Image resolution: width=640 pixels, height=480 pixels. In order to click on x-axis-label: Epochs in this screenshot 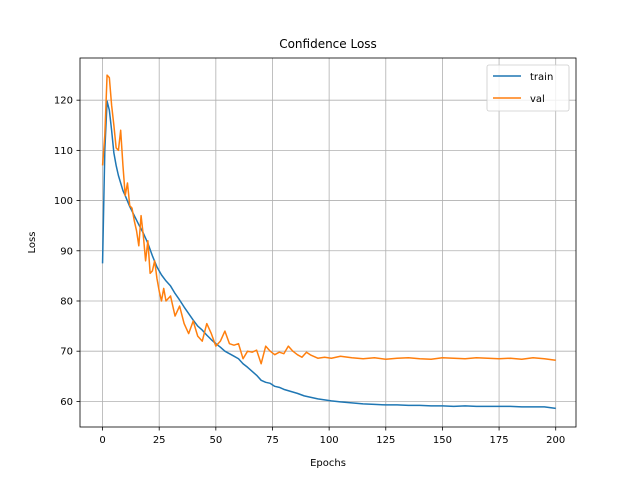, I will do `click(328, 463)`.